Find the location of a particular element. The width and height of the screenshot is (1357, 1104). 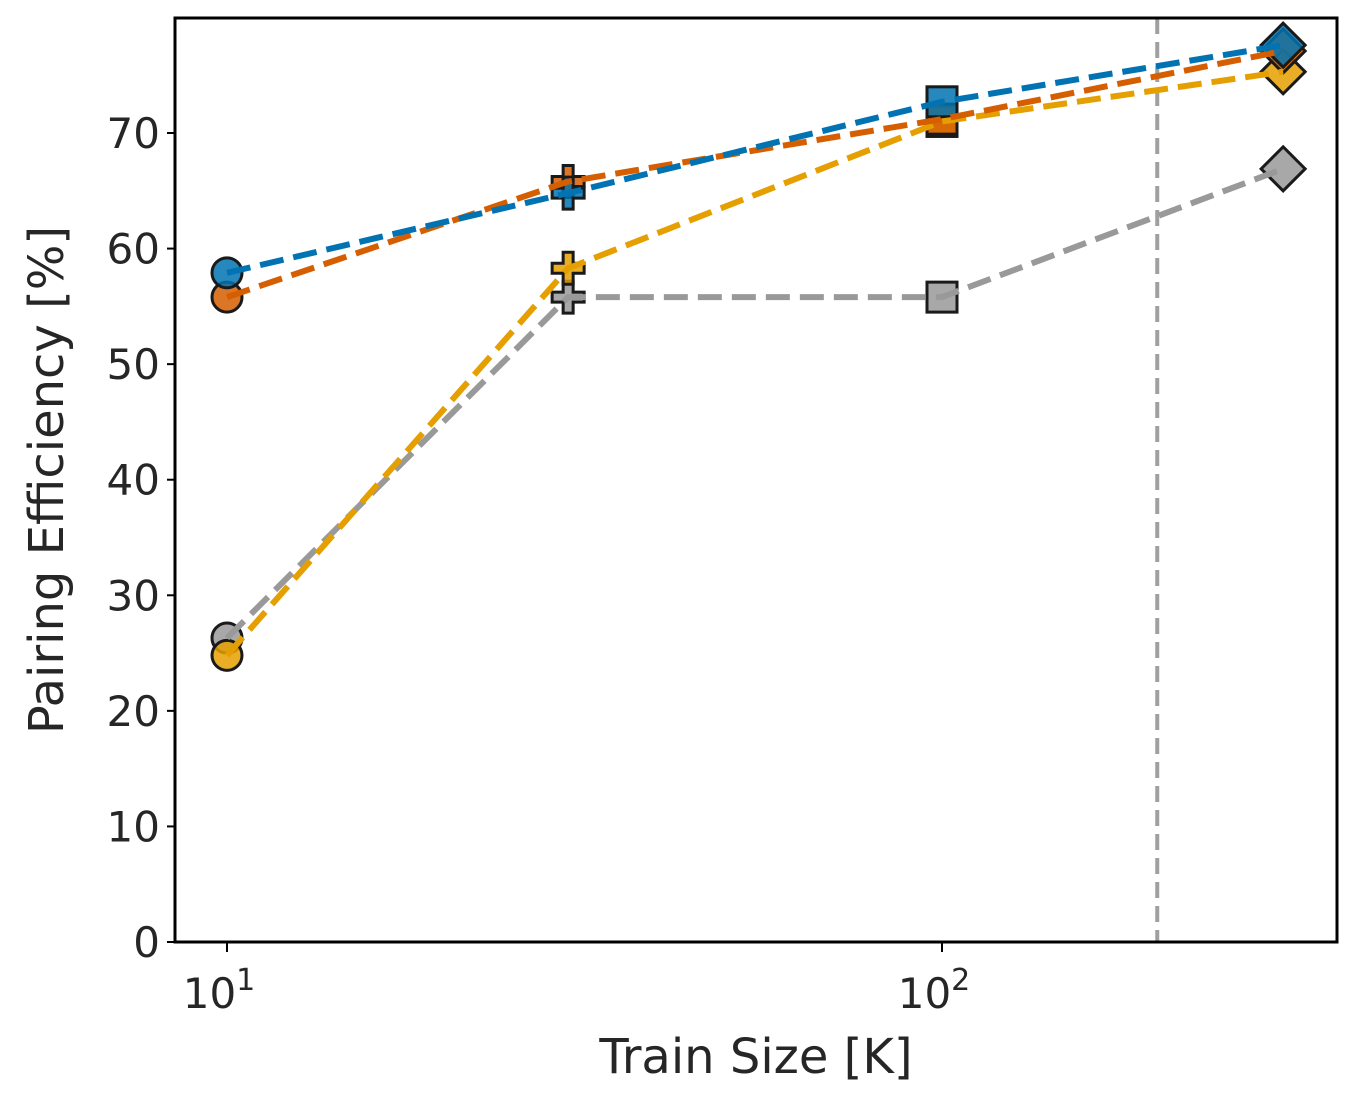

x-tick-label: 10¹ is located at coordinates (219, 990).